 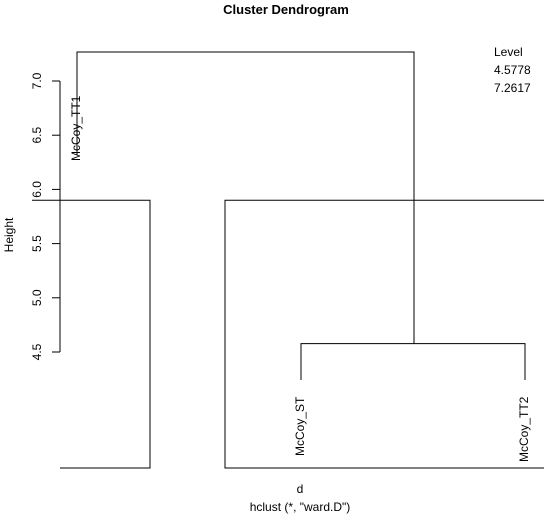 What do you see at coordinates (286, 9) in the screenshot?
I see `chart-title: Cluster Dendrogram` at bounding box center [286, 9].